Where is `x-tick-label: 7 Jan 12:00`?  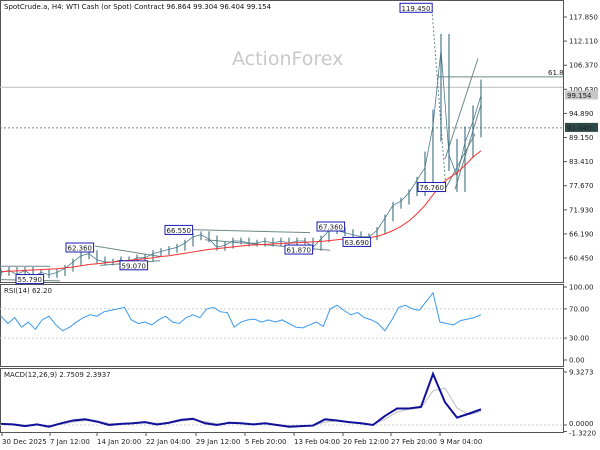 x-tick-label: 7 Jan 12:00 is located at coordinates (70, 442).